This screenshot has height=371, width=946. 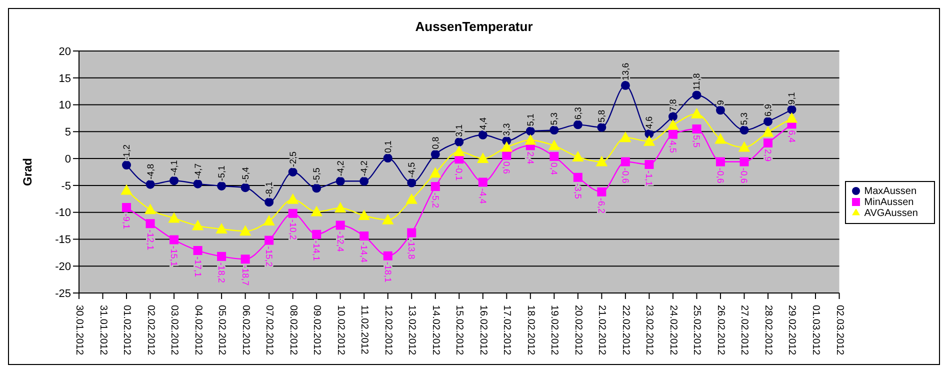 I want to click on x-tick-label: 08.02.2012, so click(x=292, y=330).